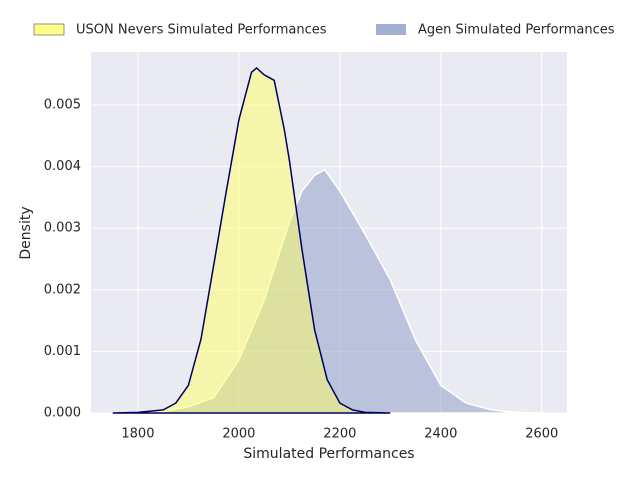 This screenshot has width=640, height=480. Describe the element at coordinates (62, 289) in the screenshot. I see `y-tick-label: 0.002` at that location.